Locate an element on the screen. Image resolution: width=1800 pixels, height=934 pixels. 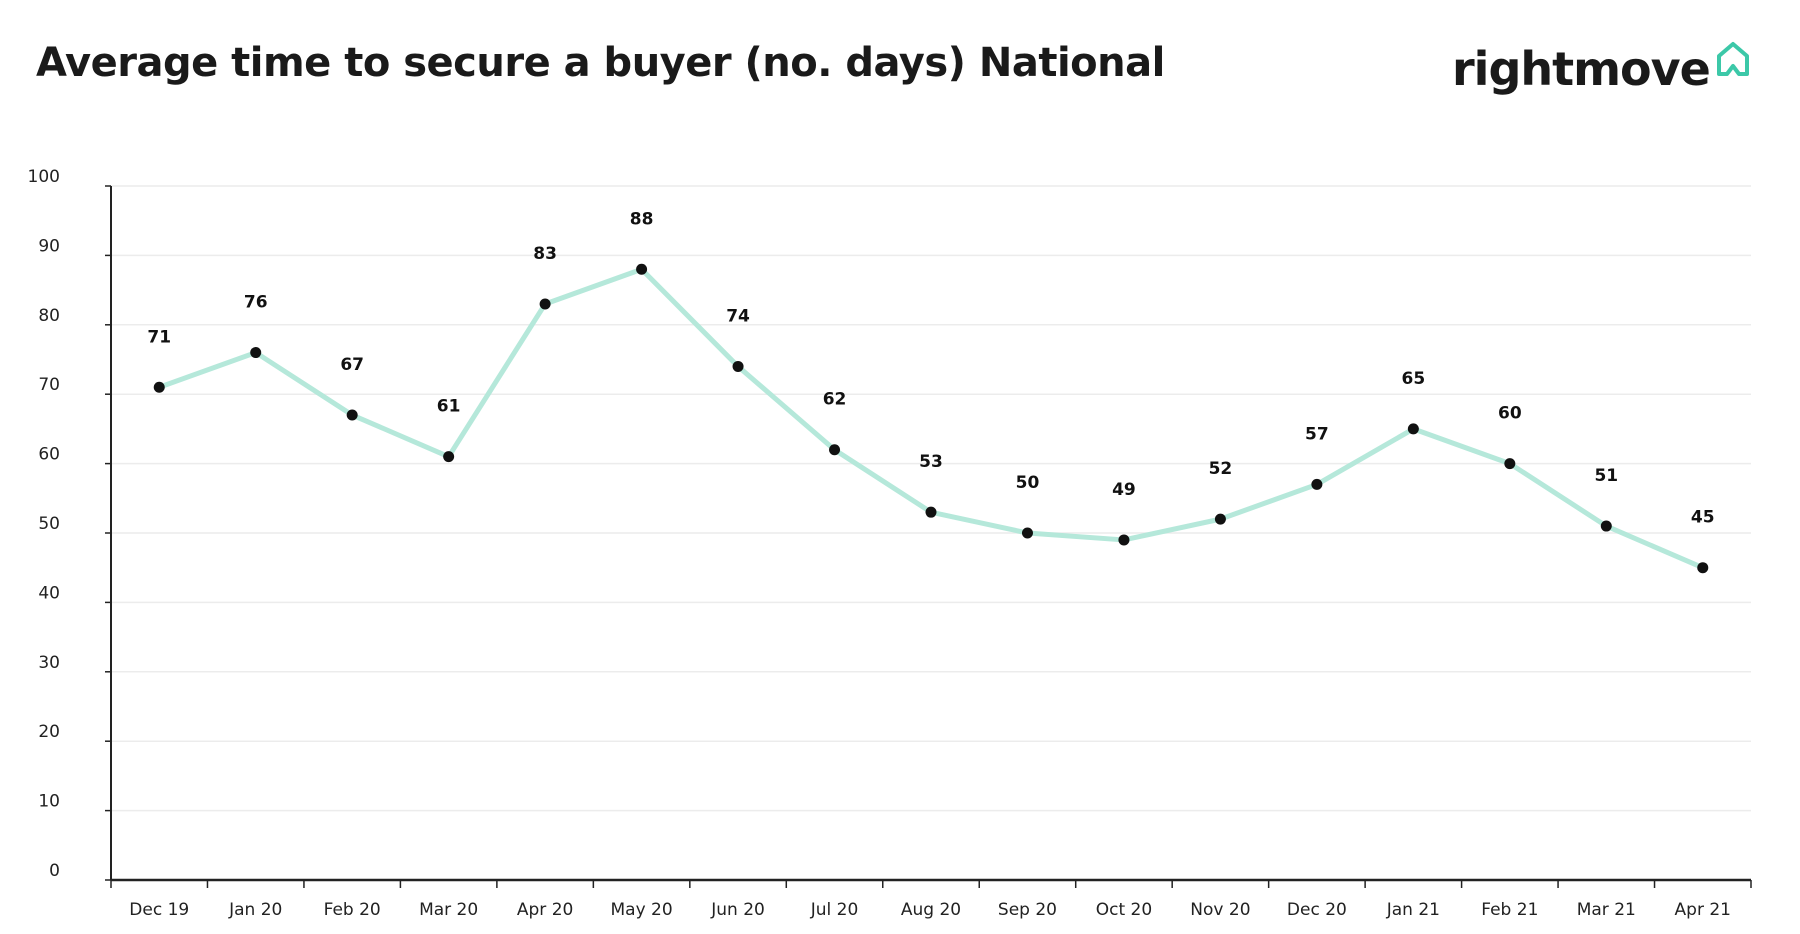
x-tick-label: Oct 20 is located at coordinates (1124, 910).